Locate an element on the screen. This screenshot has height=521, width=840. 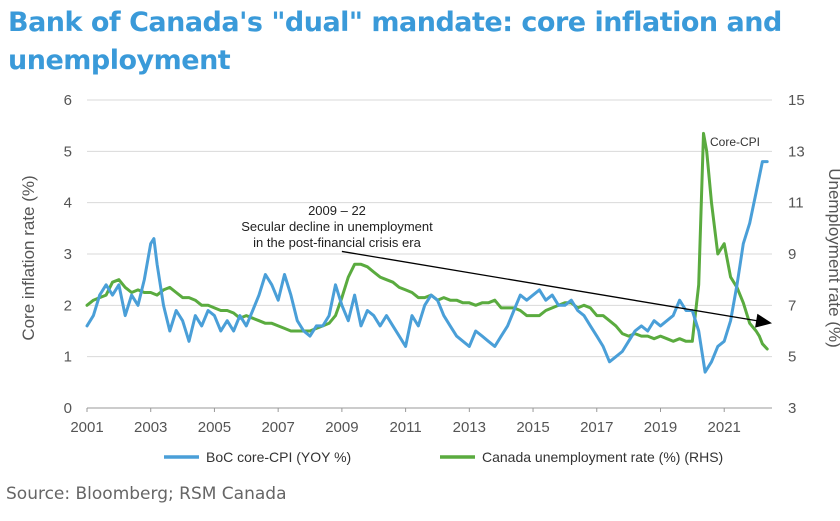
x-tick-label-2005: 2005 is located at coordinates (214, 427).